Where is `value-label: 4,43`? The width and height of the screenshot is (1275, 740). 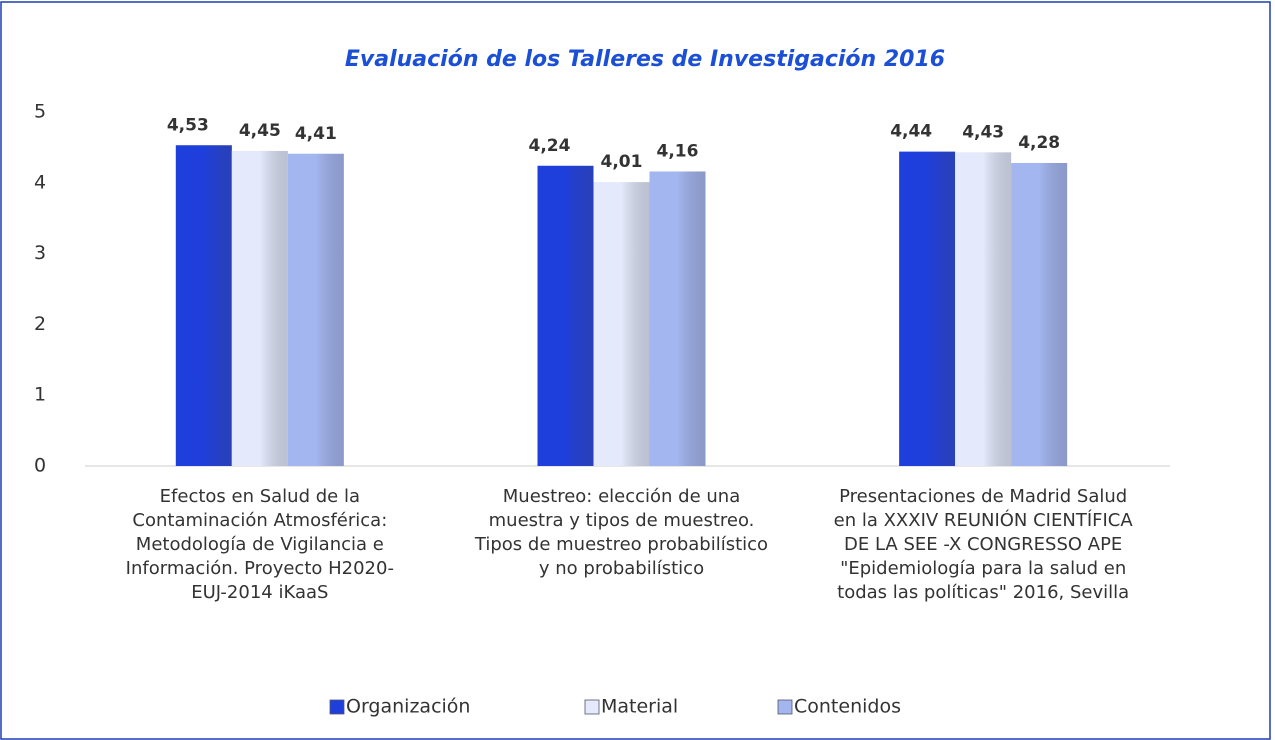 value-label: 4,43 is located at coordinates (983, 132).